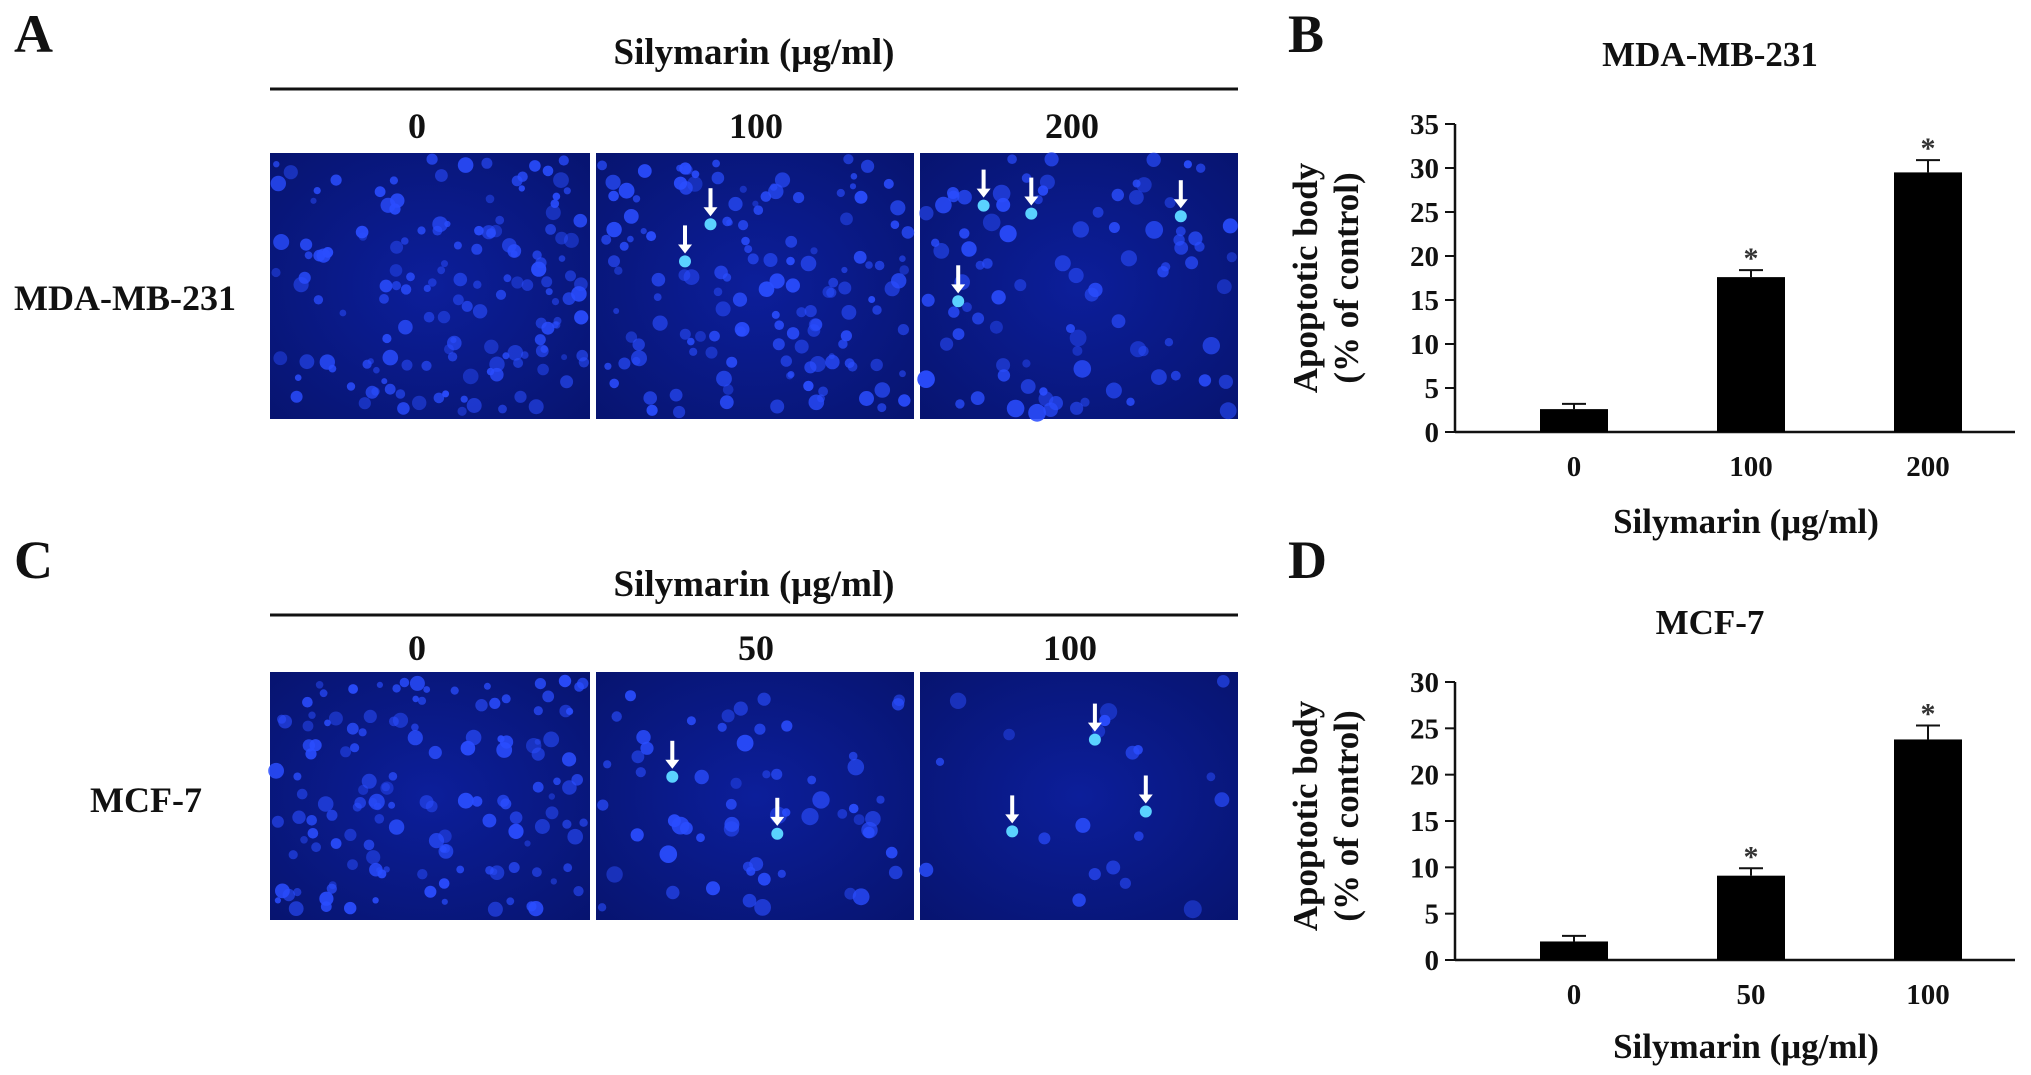 The image size is (2031, 1075). Describe the element at coordinates (1424, 683) in the screenshot. I see `y-tick-label: 30` at that location.